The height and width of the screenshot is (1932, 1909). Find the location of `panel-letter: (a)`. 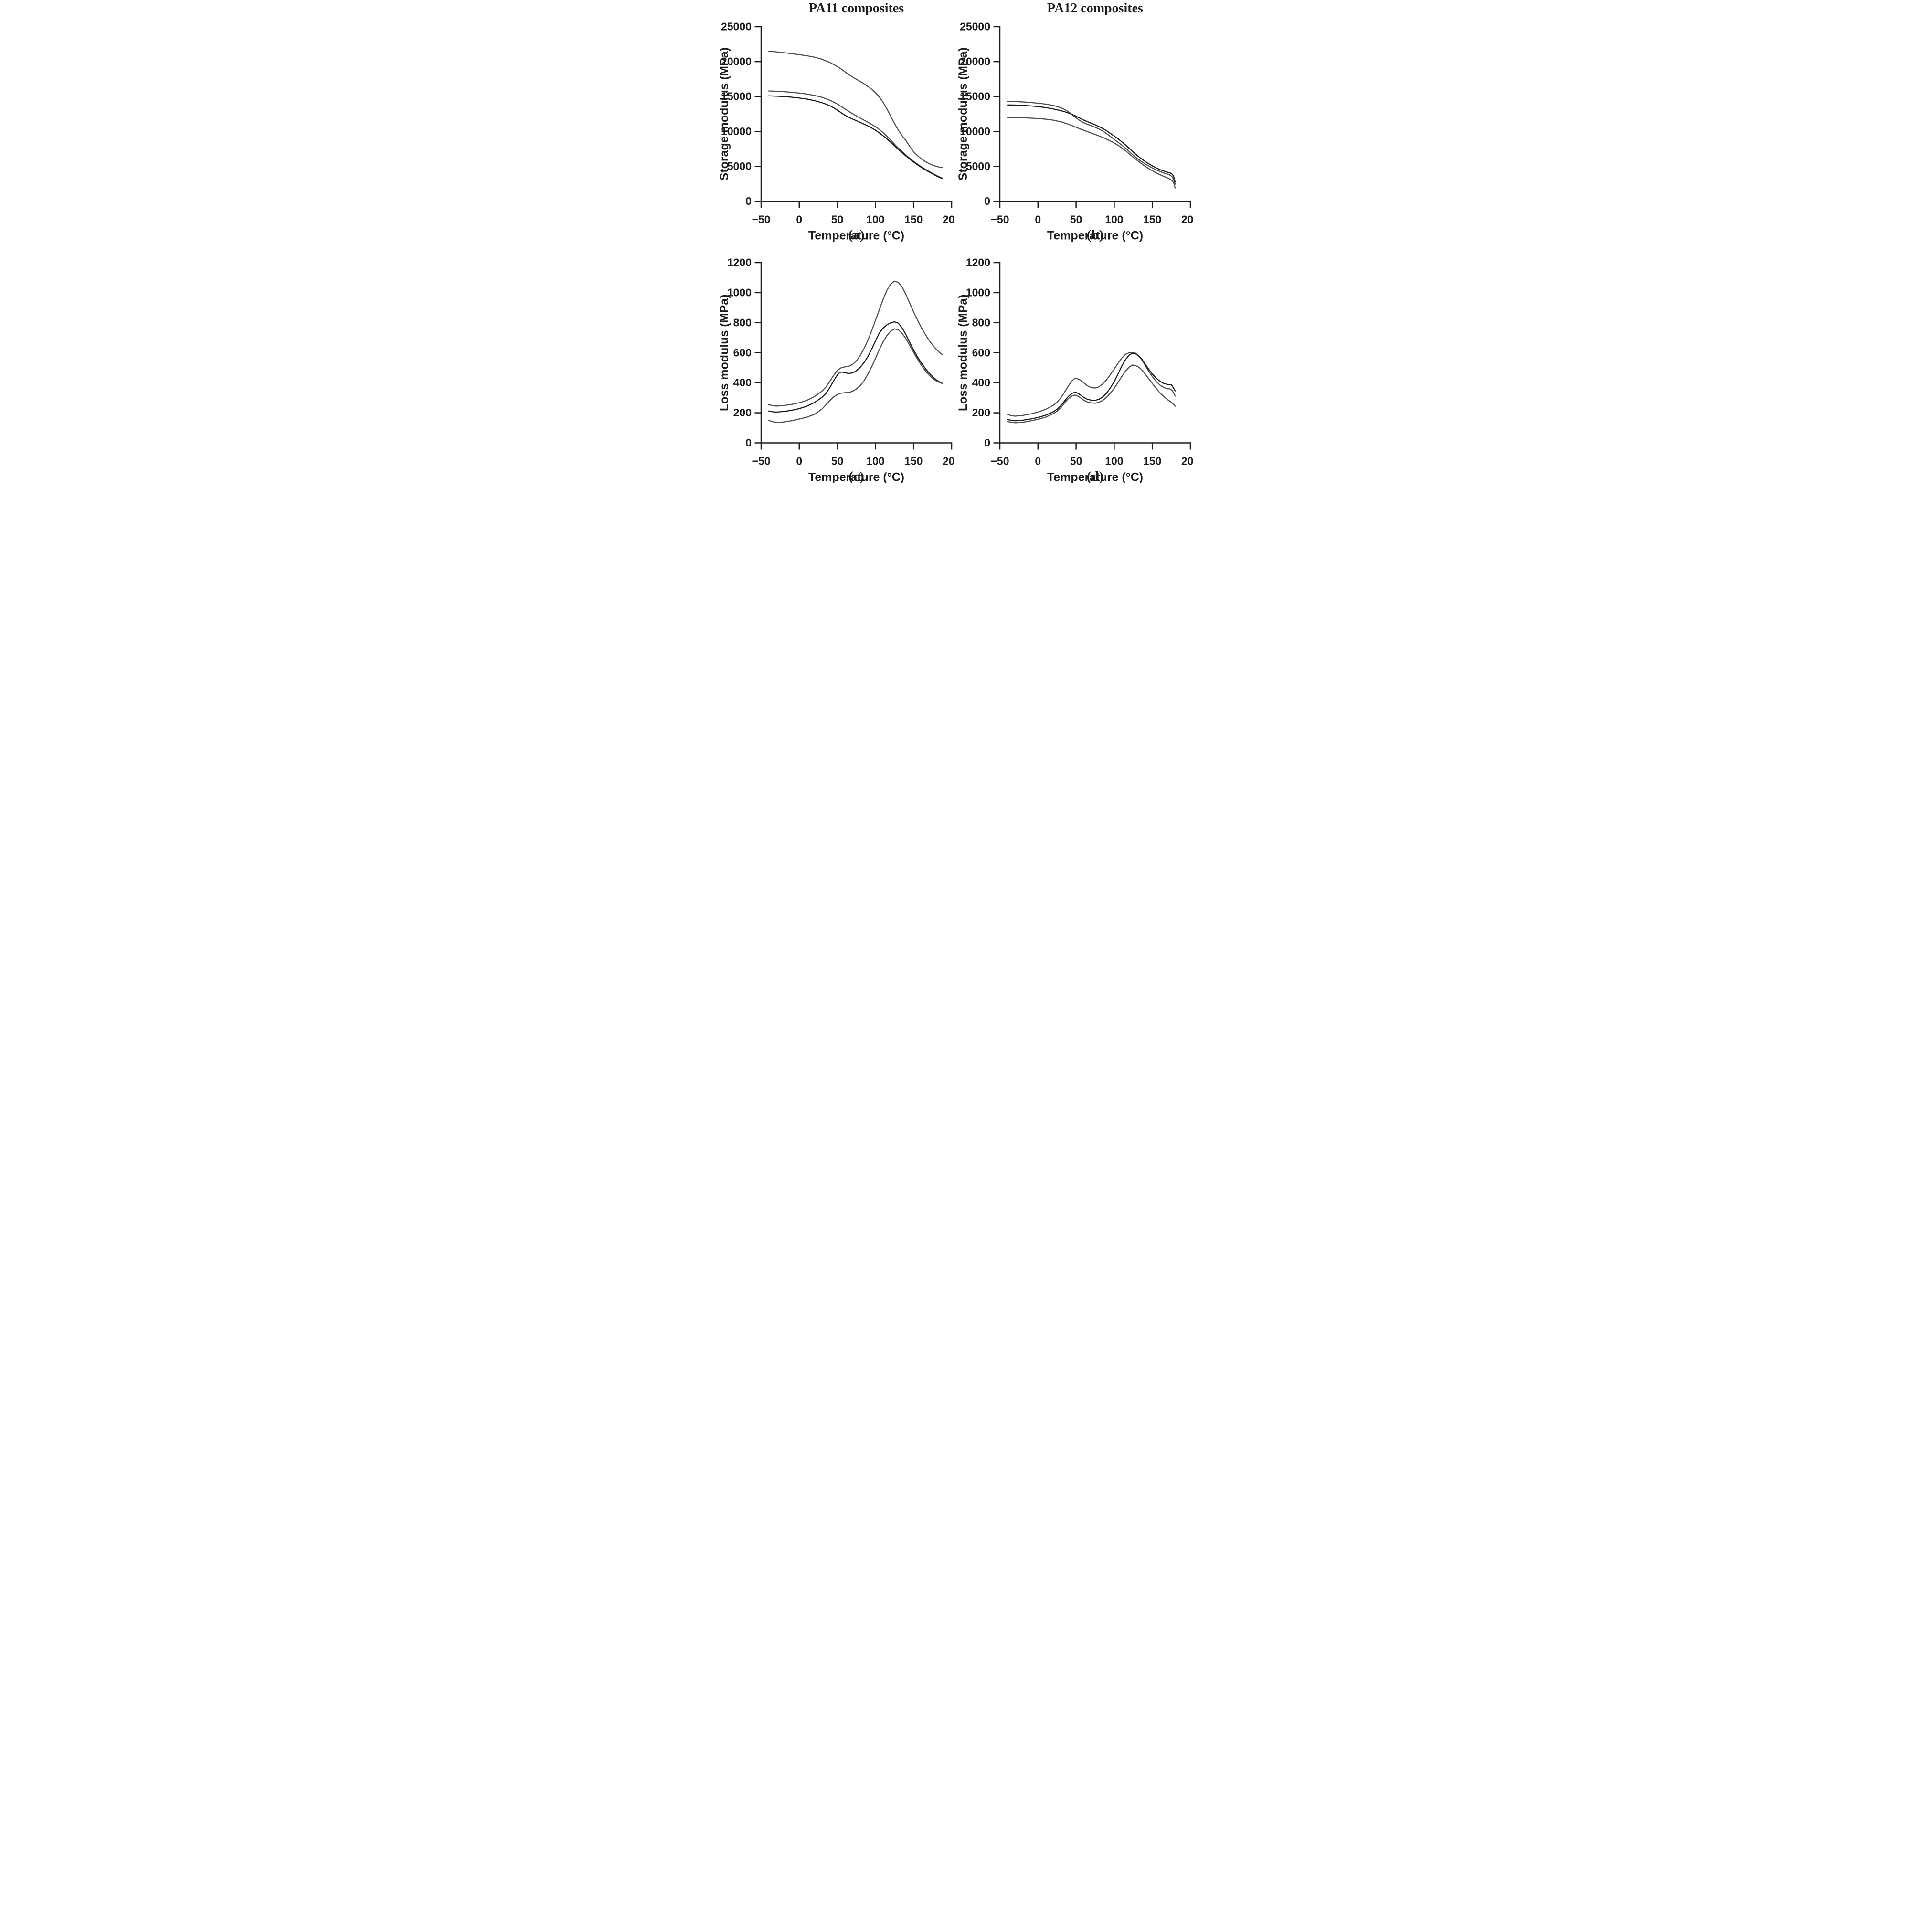

panel-letter: (a) is located at coordinates (857, 234).